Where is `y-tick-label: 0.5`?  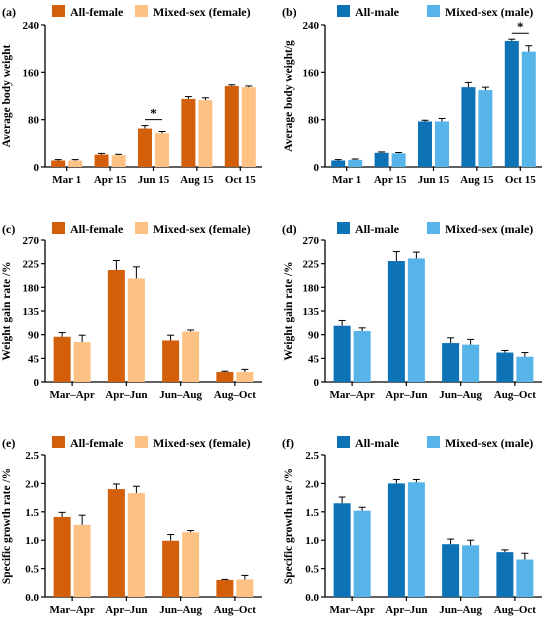
y-tick-label: 0.5 is located at coordinates (312, 570).